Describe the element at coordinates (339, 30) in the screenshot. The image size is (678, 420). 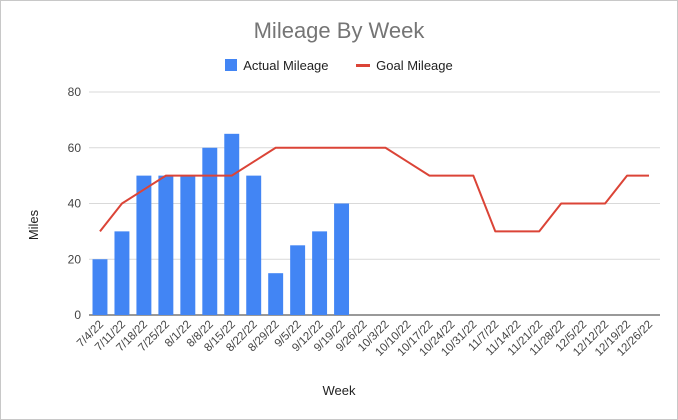
I see `chart-title: Mileage By Week` at that location.